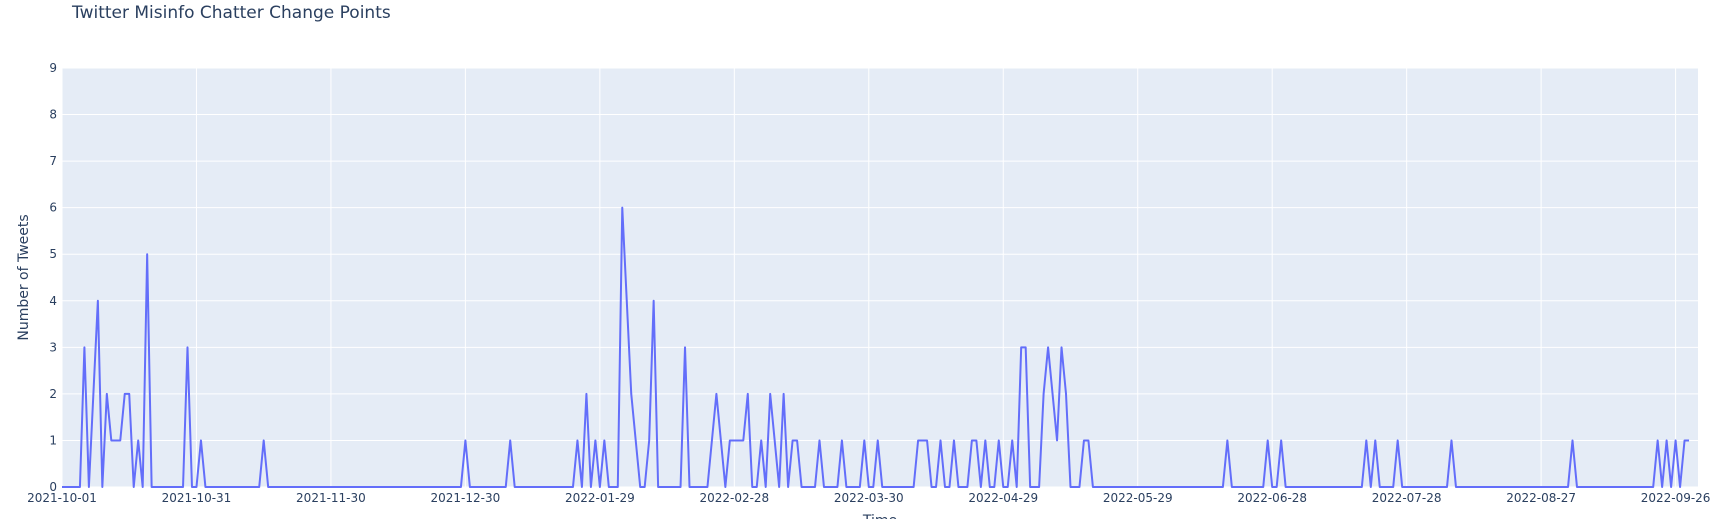  What do you see at coordinates (1676, 498) in the screenshot?
I see `x-tick-label: 2022-09-26` at bounding box center [1676, 498].